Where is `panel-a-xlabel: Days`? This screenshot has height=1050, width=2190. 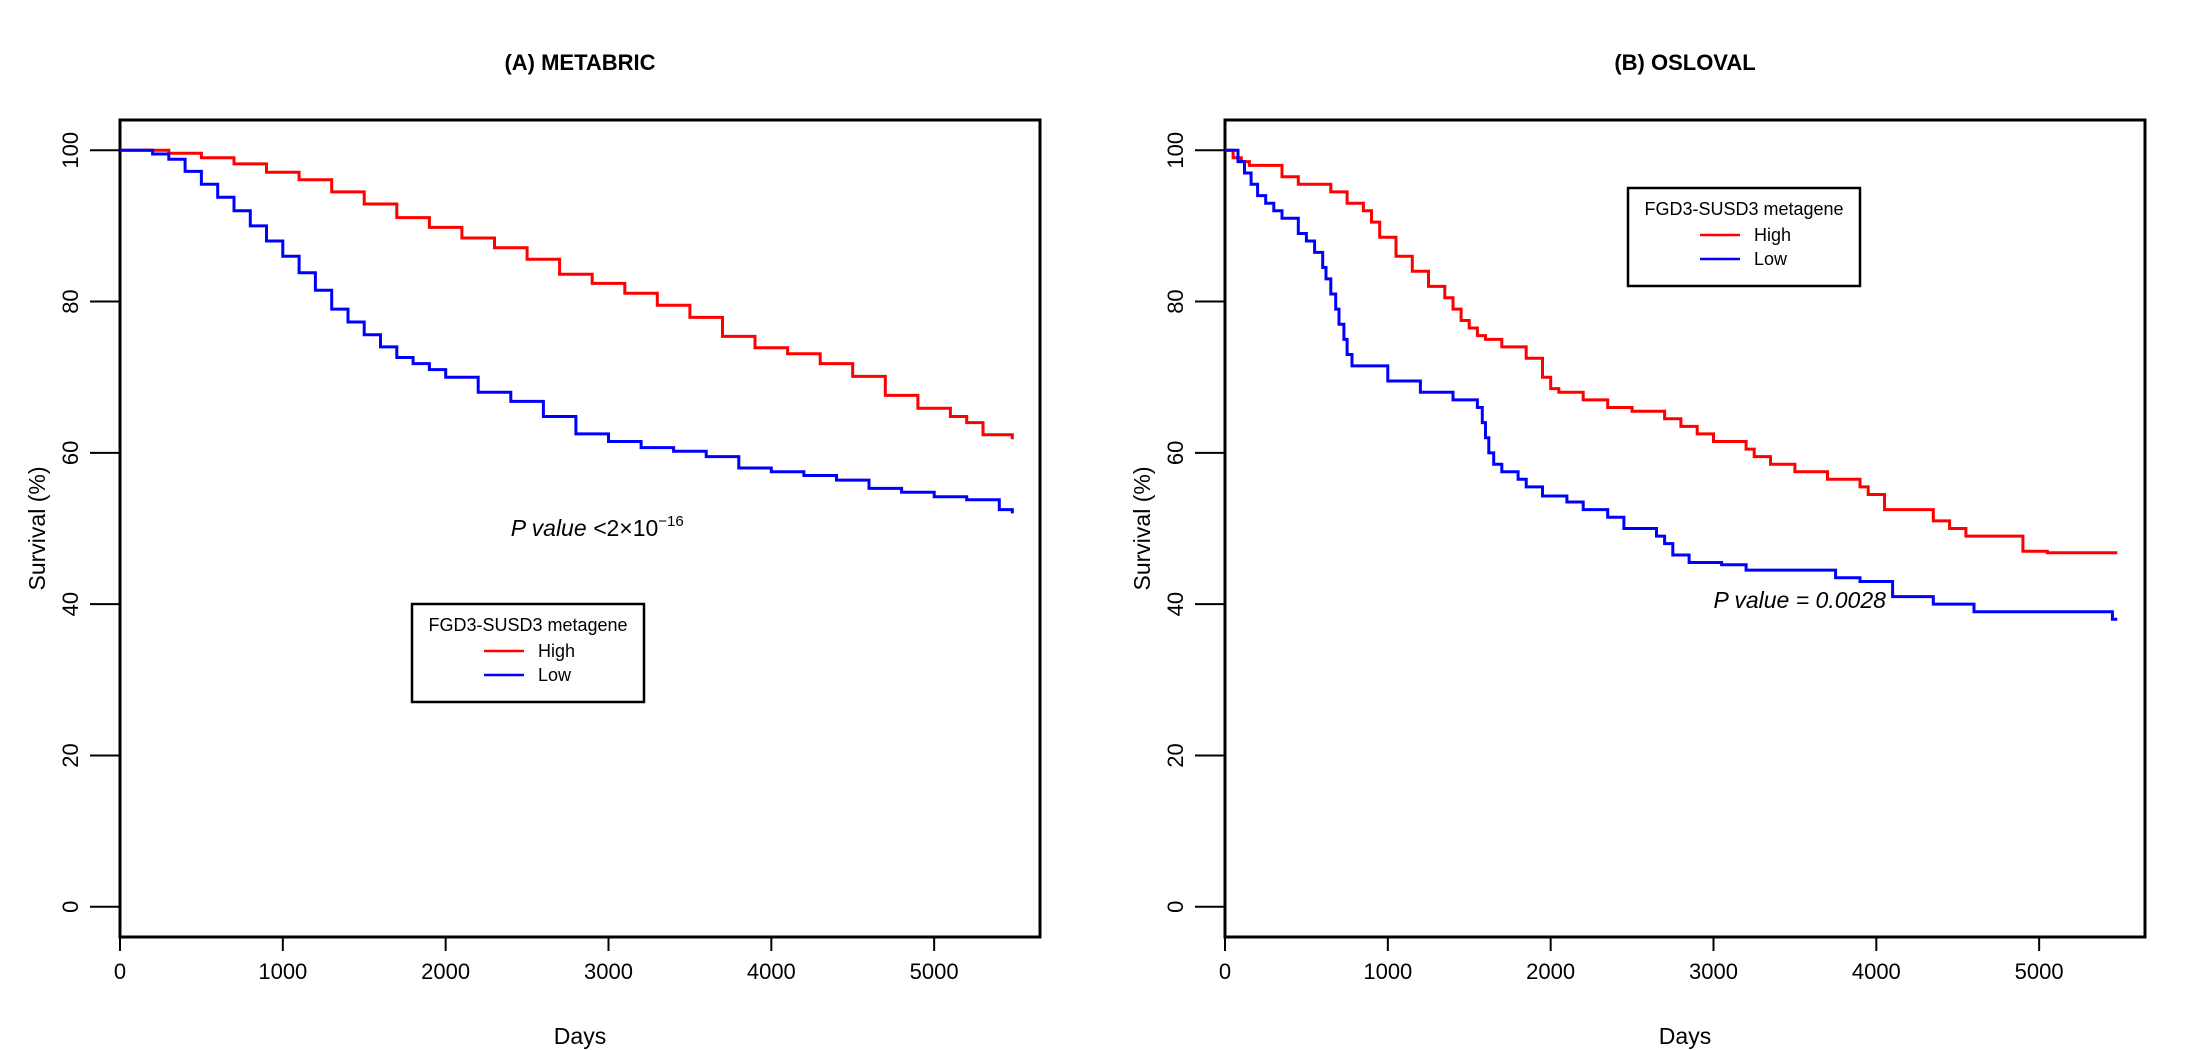 panel-a-xlabel: Days is located at coordinates (580, 1036).